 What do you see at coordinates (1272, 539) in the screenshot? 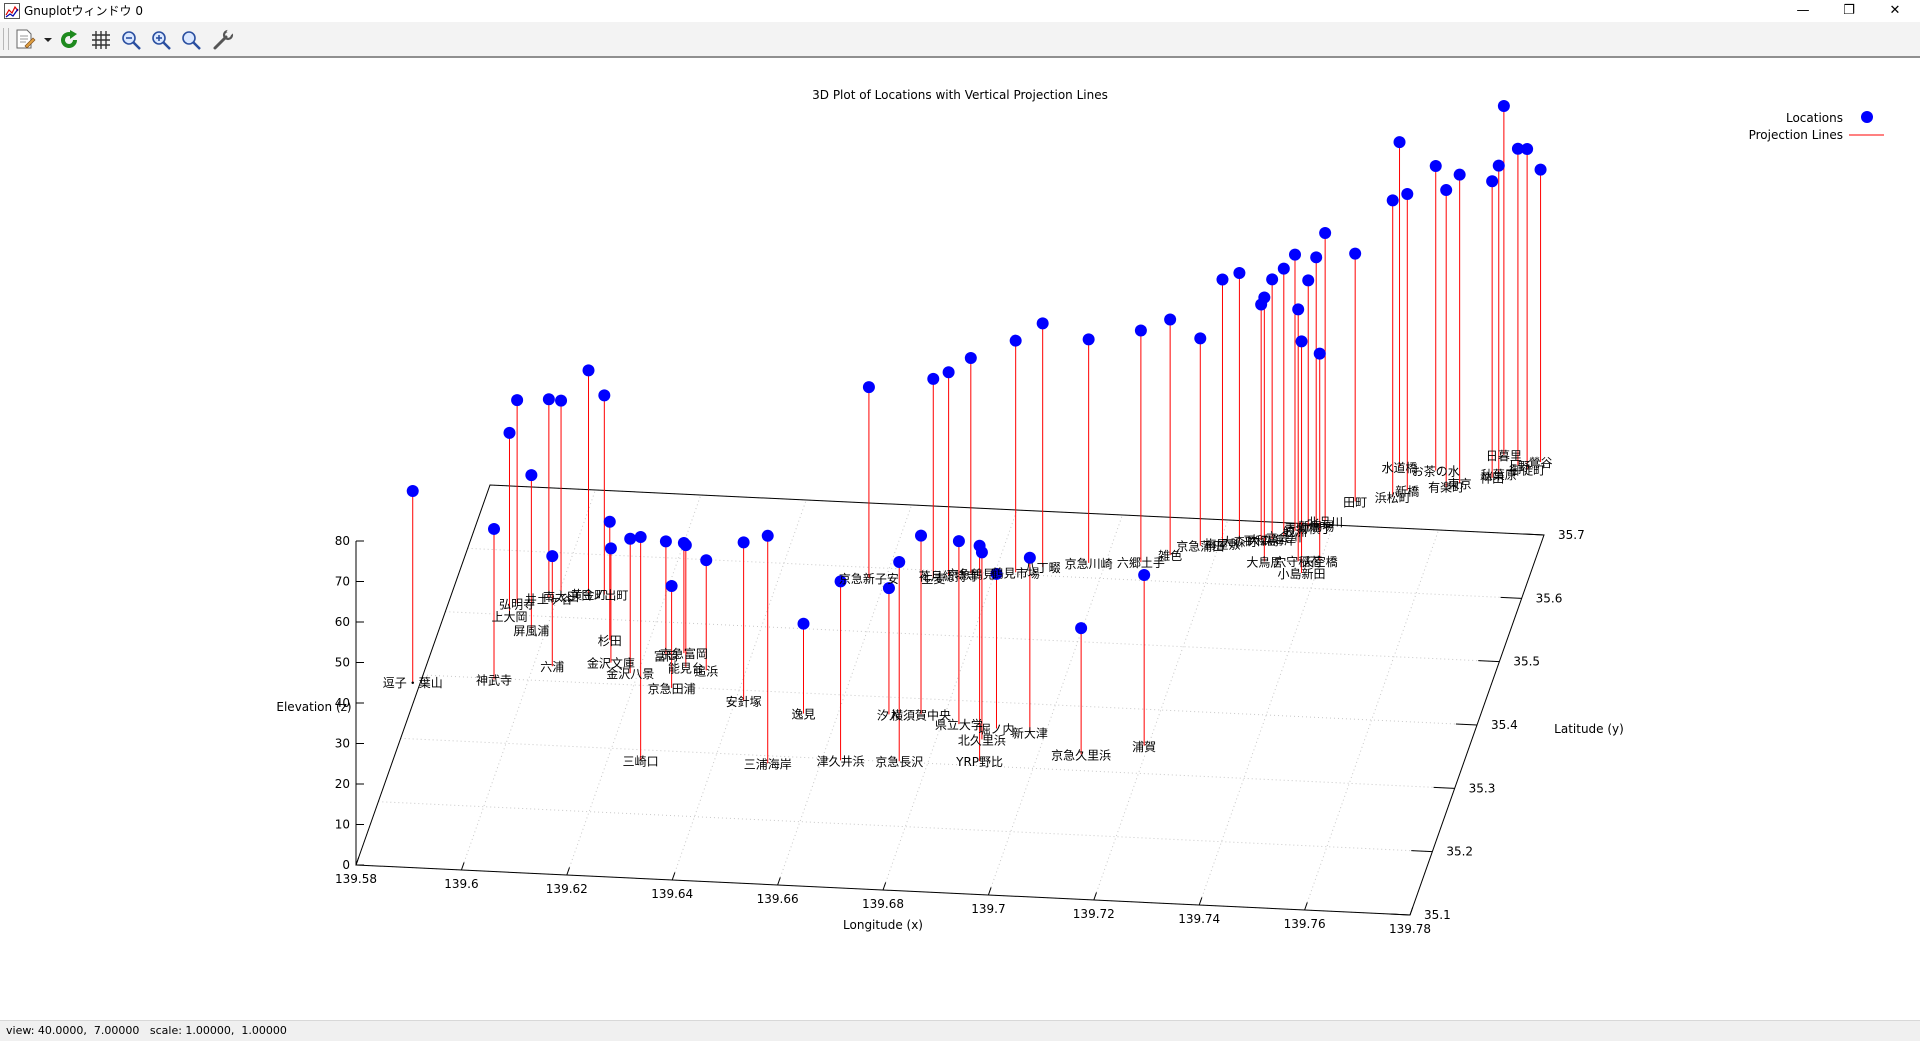
I see `station-label: 大森海岸` at bounding box center [1272, 539].